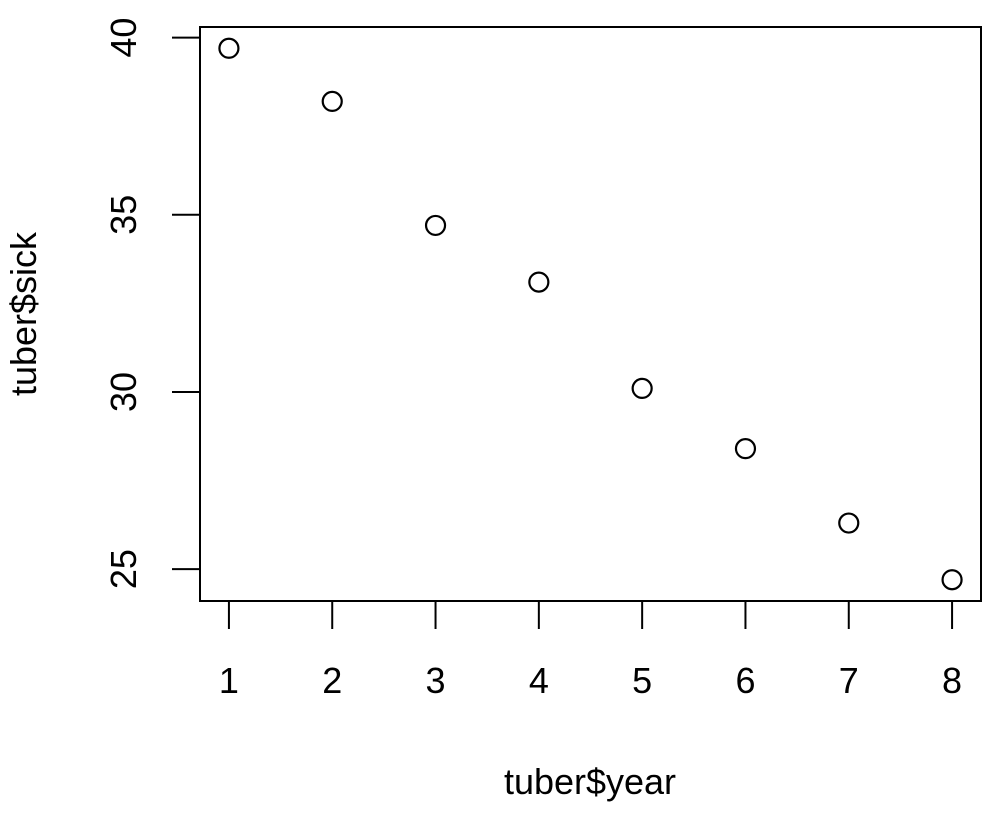 The width and height of the screenshot is (992, 818). Describe the element at coordinates (436, 680) in the screenshot. I see `x-tick-label: 3` at that location.